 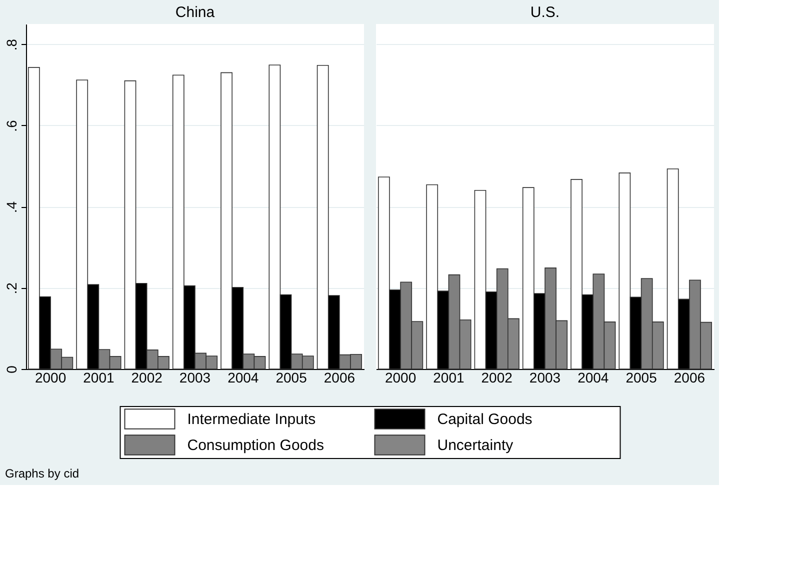 What do you see at coordinates (12, 207) in the screenshot?
I see `y-tick-label: .4` at bounding box center [12, 207].